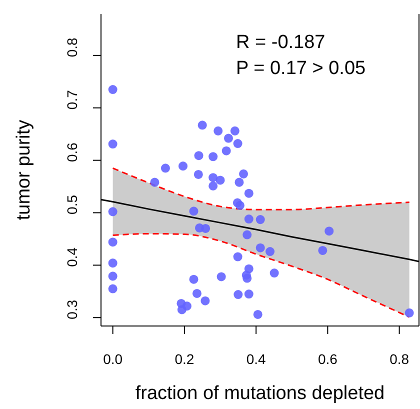 The image size is (420, 409). What do you see at coordinates (260, 393) in the screenshot?
I see `x-axis-title: fraction of mutations depleted` at bounding box center [260, 393].